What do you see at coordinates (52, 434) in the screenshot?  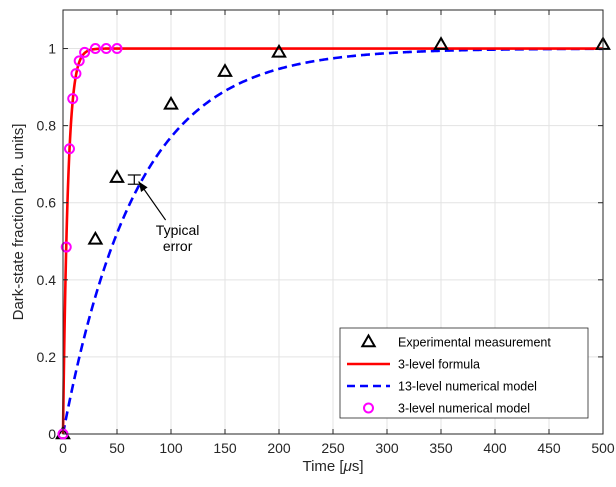 I see `y-tick-label: 0` at bounding box center [52, 434].